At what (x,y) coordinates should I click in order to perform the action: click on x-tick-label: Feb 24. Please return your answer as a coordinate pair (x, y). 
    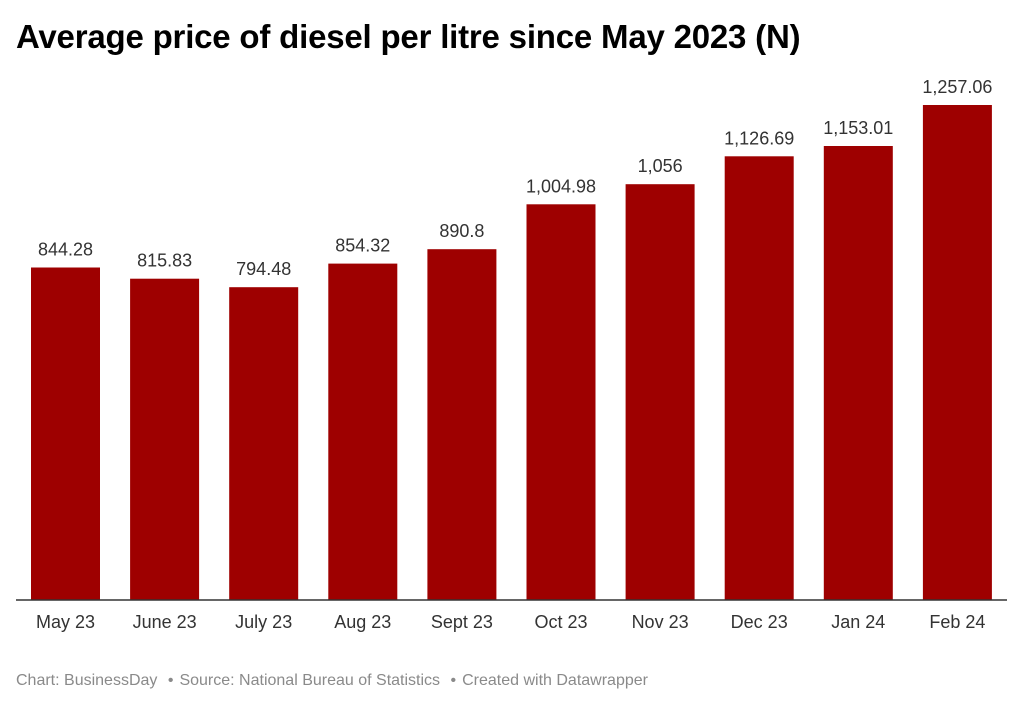
    Looking at the image, I should click on (957, 622).